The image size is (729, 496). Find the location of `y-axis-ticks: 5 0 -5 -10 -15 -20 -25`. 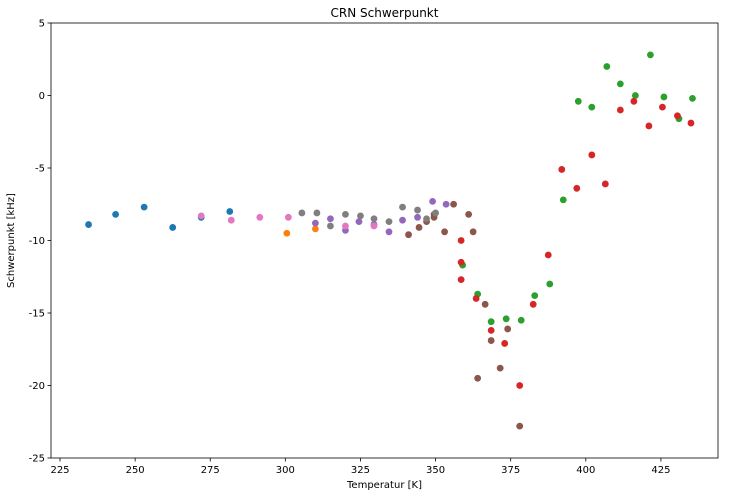

y-axis-ticks: 5 0 -5 -10 -15 -20 -25 is located at coordinates (40, 242).